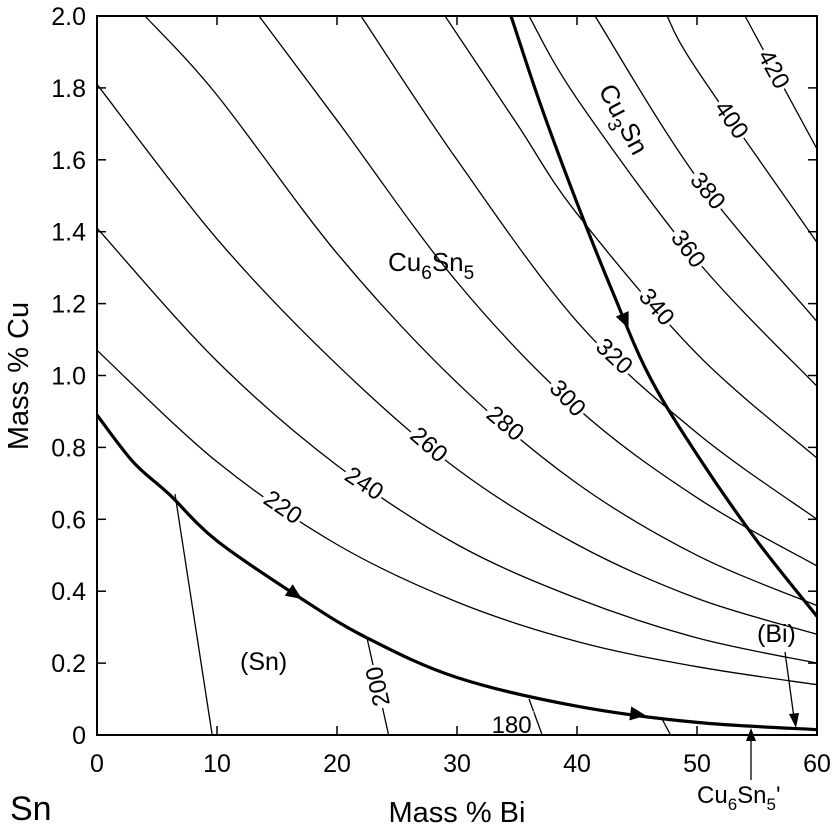  I want to click on isotherm-label-380: 380, so click(707, 191).